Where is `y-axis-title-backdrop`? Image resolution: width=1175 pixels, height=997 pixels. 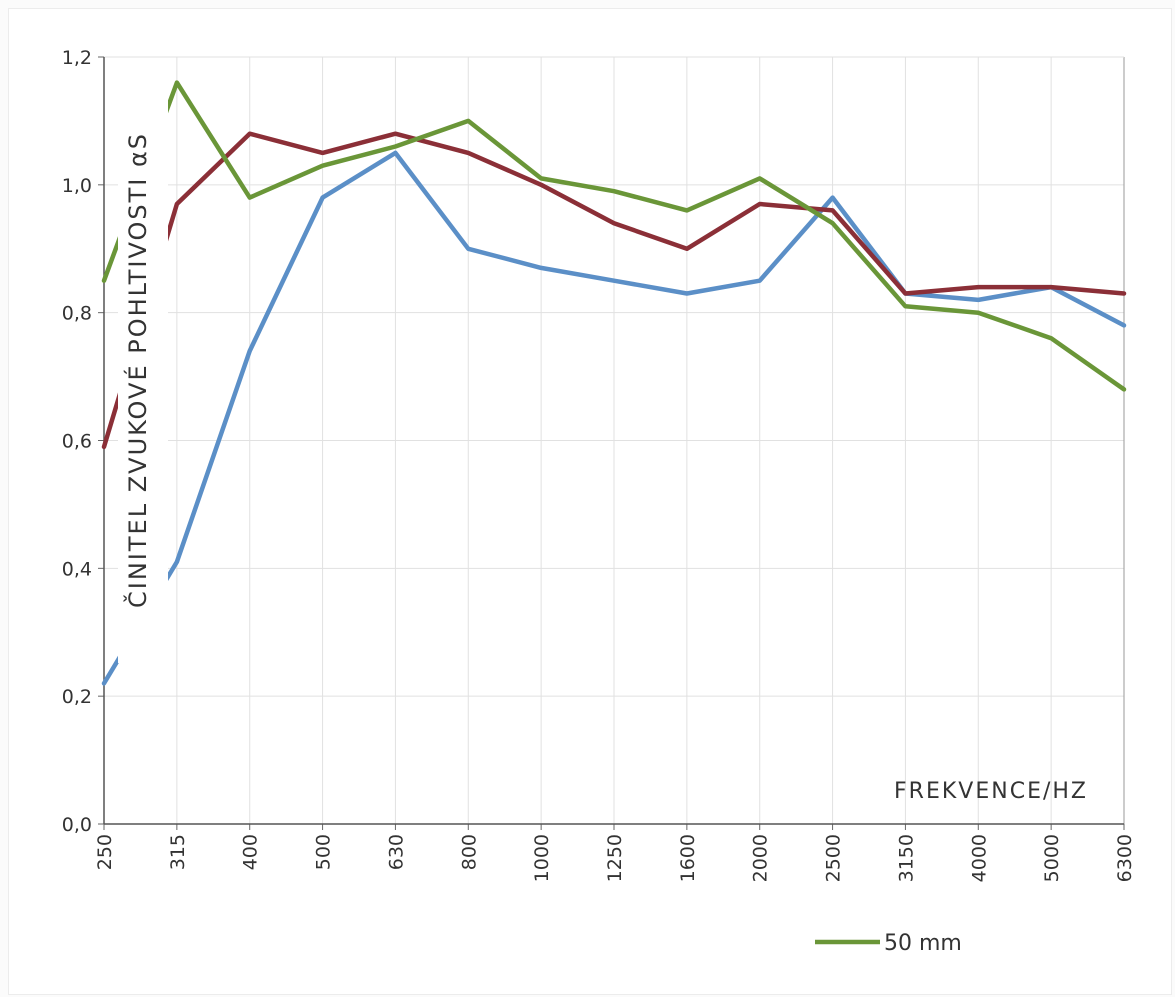
y-axis-title-backdrop is located at coordinates (143, 379).